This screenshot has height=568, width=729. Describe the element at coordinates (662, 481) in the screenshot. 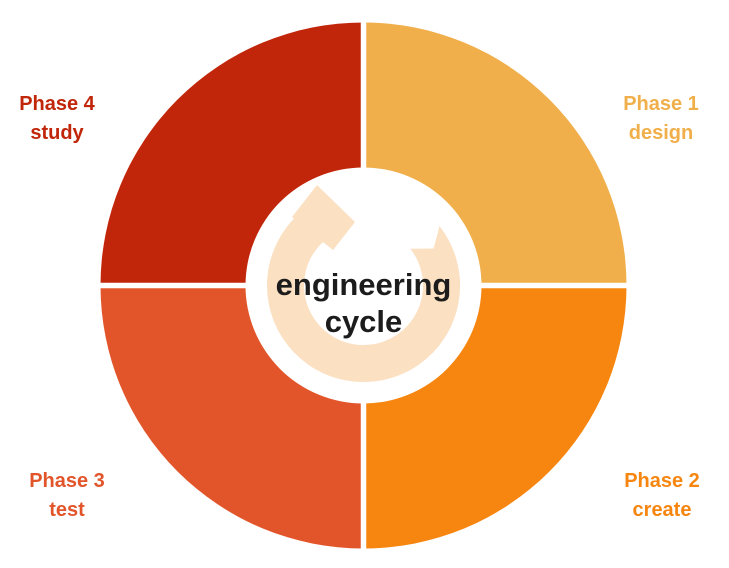

I see `phase-2-name: Phase 2` at that location.